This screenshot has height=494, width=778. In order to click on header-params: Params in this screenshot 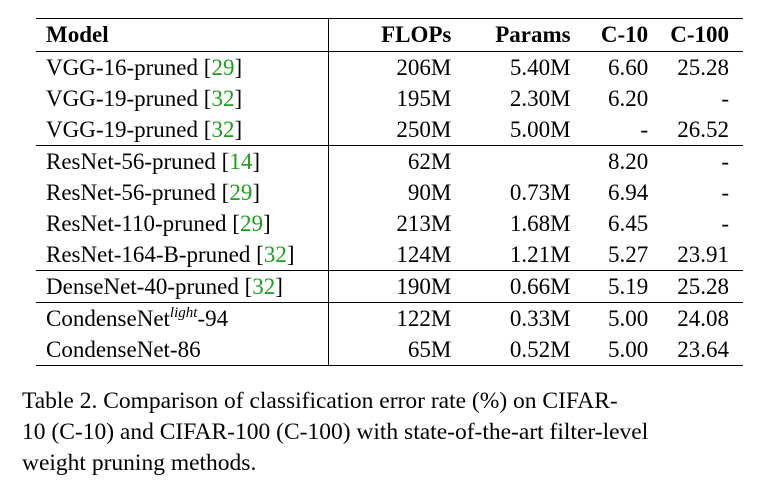, I will do `click(533, 34)`.